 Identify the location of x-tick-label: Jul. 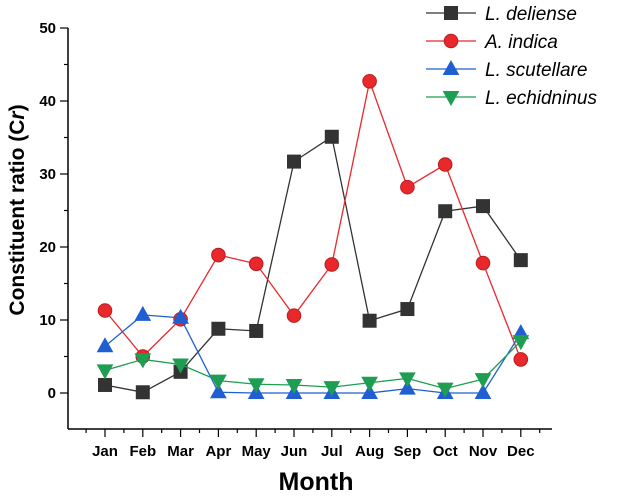
(332, 451).